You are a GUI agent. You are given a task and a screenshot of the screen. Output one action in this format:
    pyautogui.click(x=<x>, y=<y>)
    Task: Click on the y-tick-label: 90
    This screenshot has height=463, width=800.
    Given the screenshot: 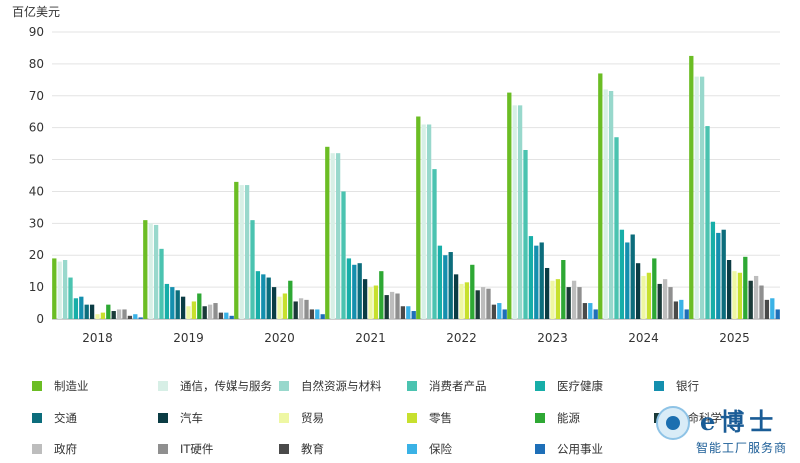 What is the action you would take?
    pyautogui.click(x=36, y=32)
    